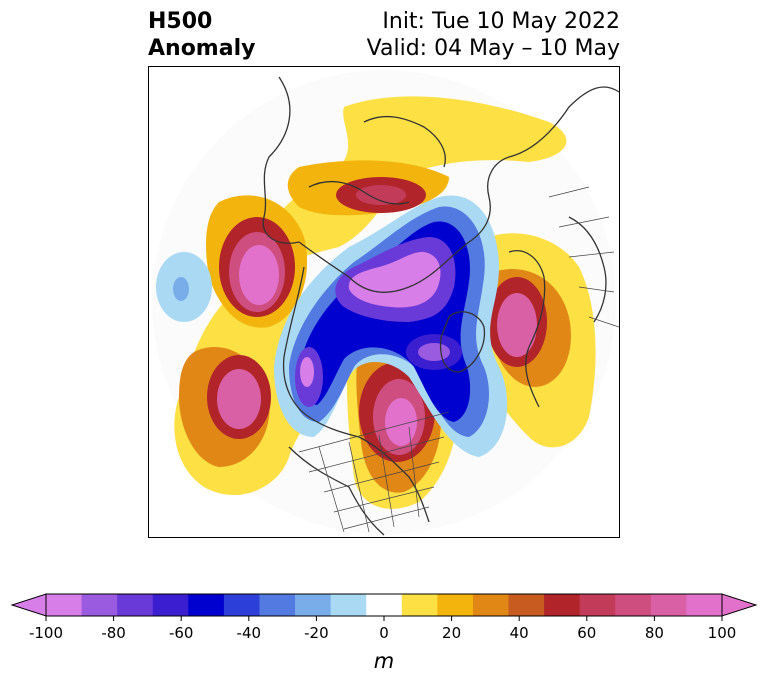 This screenshot has width=768, height=688. Describe the element at coordinates (586, 633) in the screenshot. I see `colorbar-tick-label: 60` at that location.